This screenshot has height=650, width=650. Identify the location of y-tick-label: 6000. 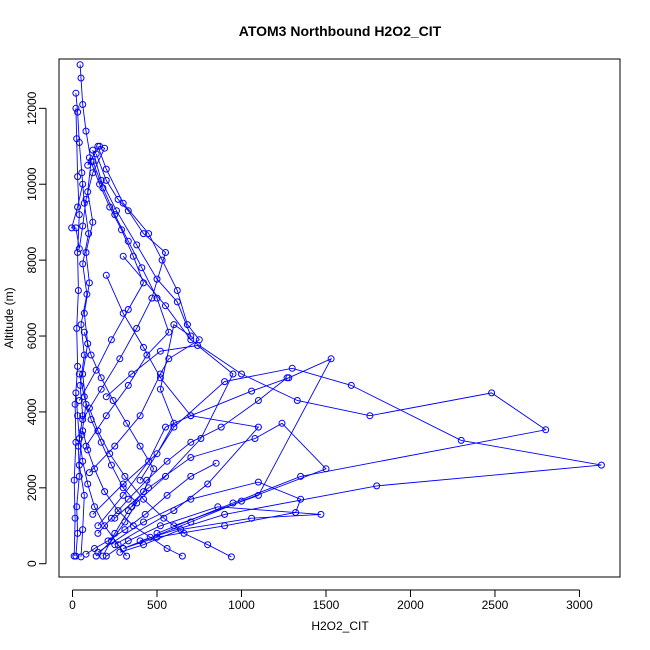
(32, 335).